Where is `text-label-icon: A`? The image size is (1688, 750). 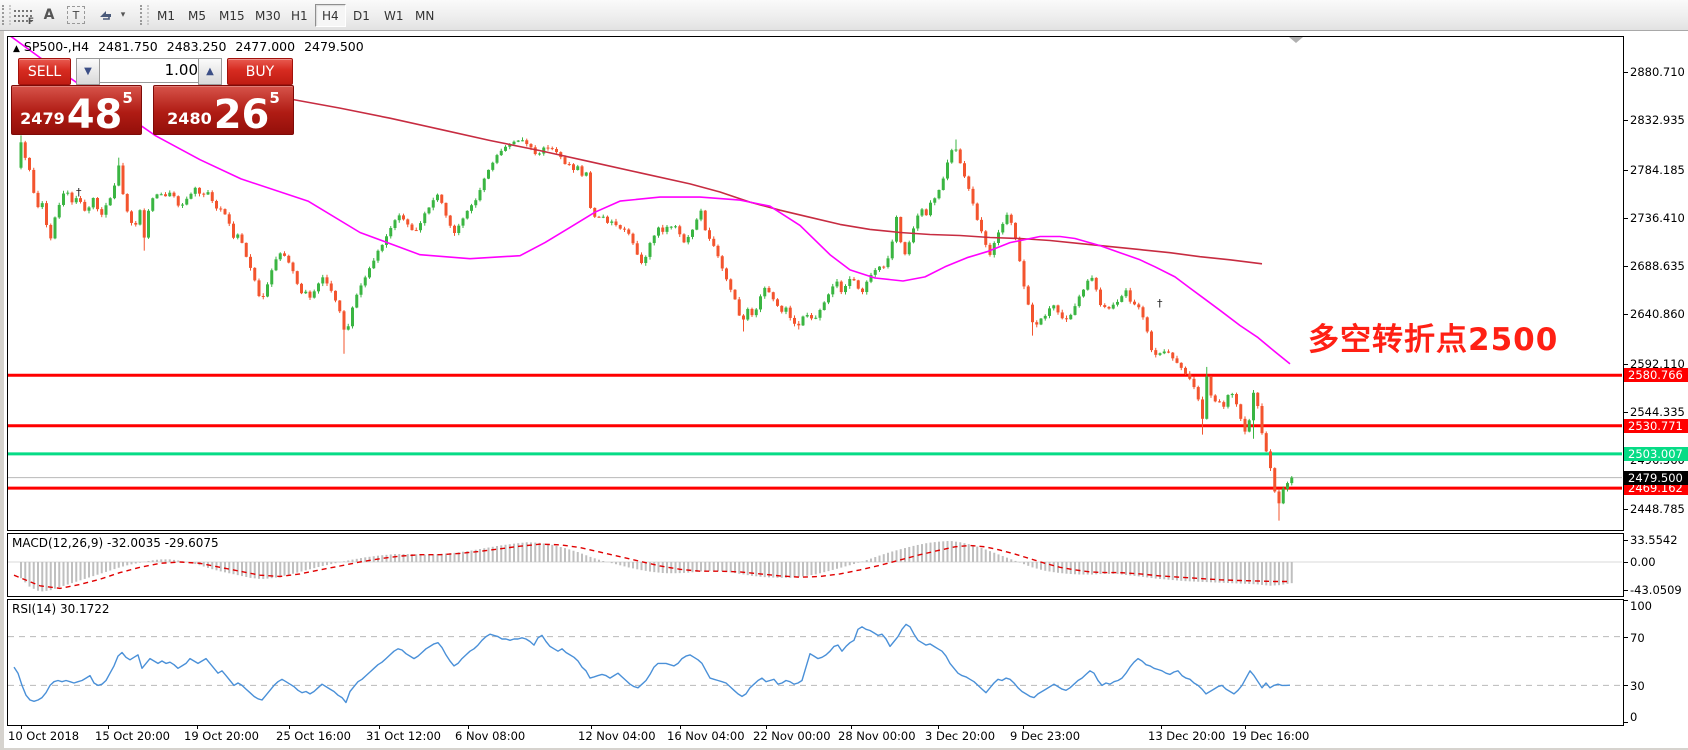
text-label-icon: A is located at coordinates (49, 15).